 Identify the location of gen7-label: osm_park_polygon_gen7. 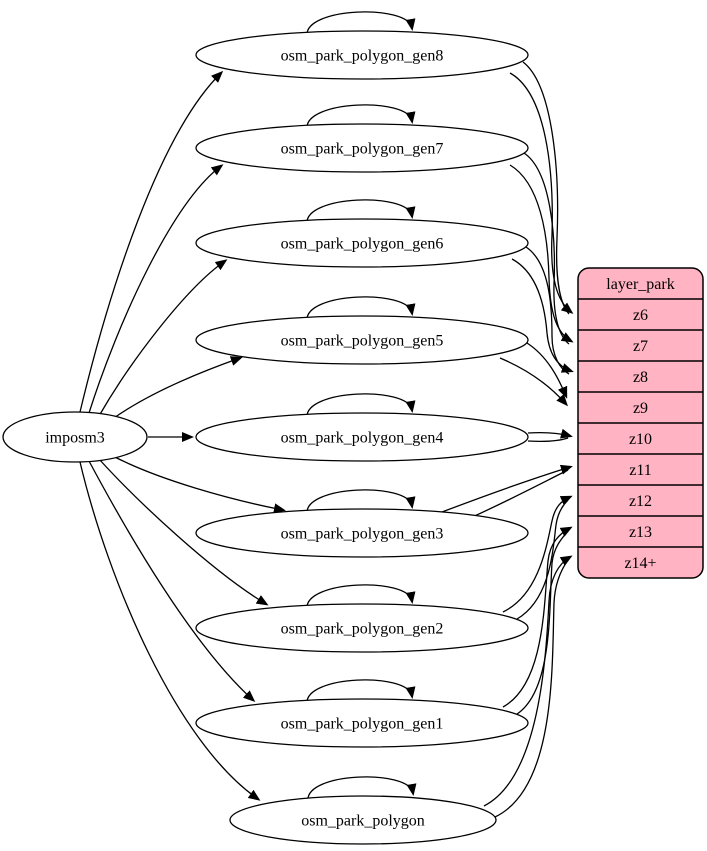
(362, 149).